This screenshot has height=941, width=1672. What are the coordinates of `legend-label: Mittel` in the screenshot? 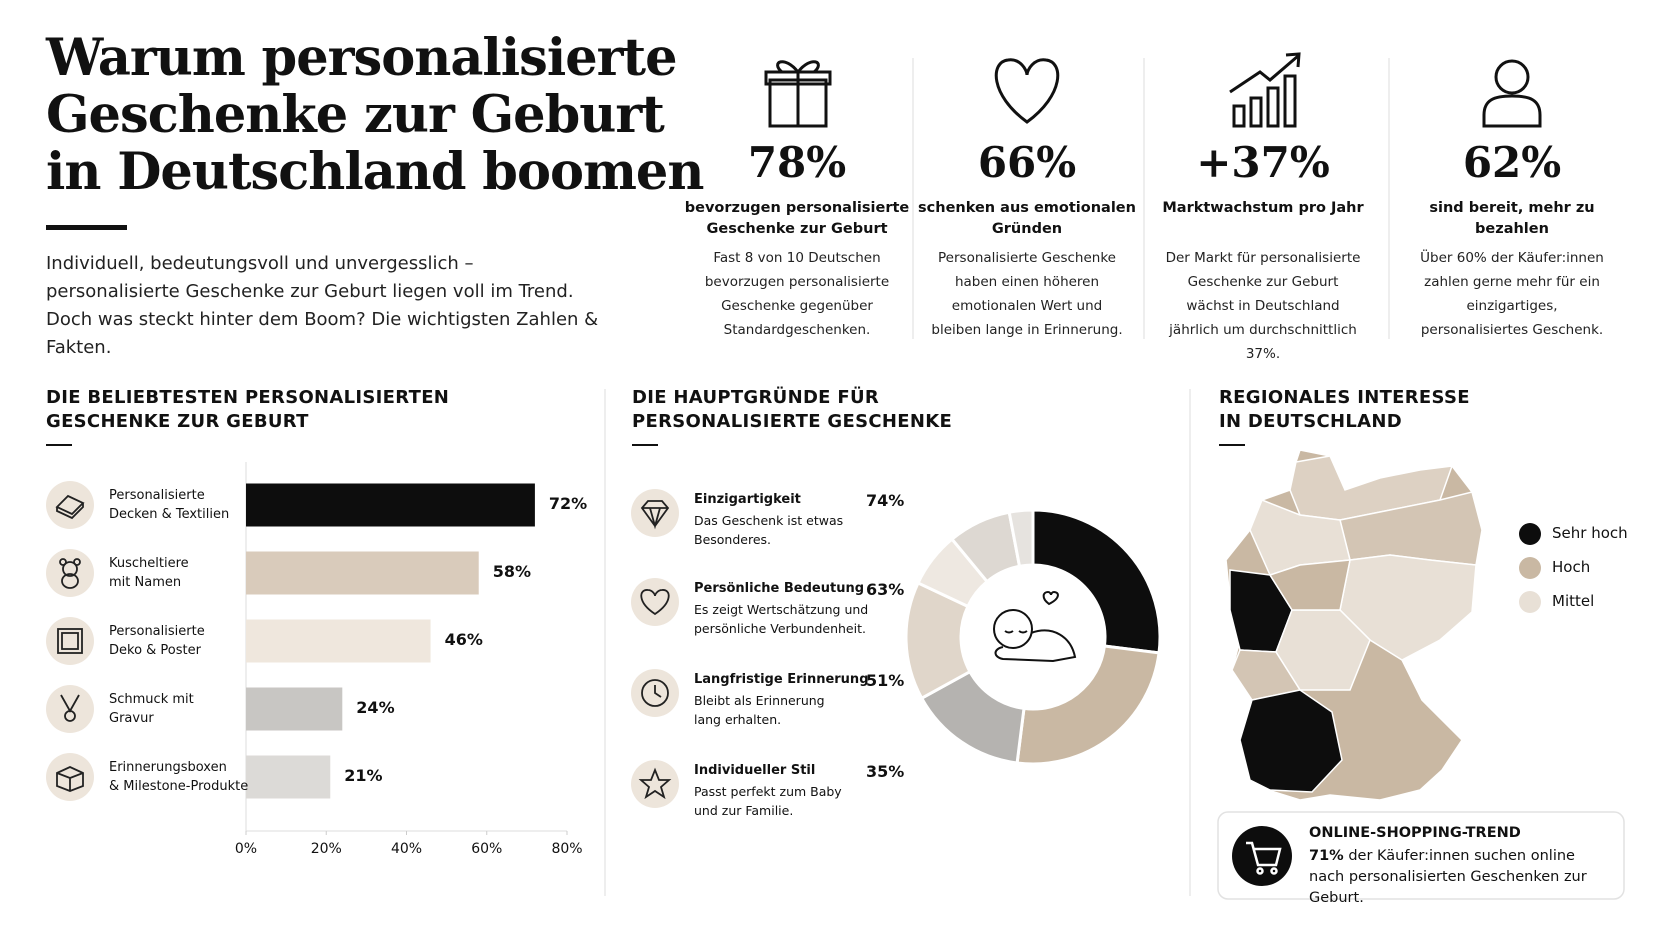 It's located at (1573, 601).